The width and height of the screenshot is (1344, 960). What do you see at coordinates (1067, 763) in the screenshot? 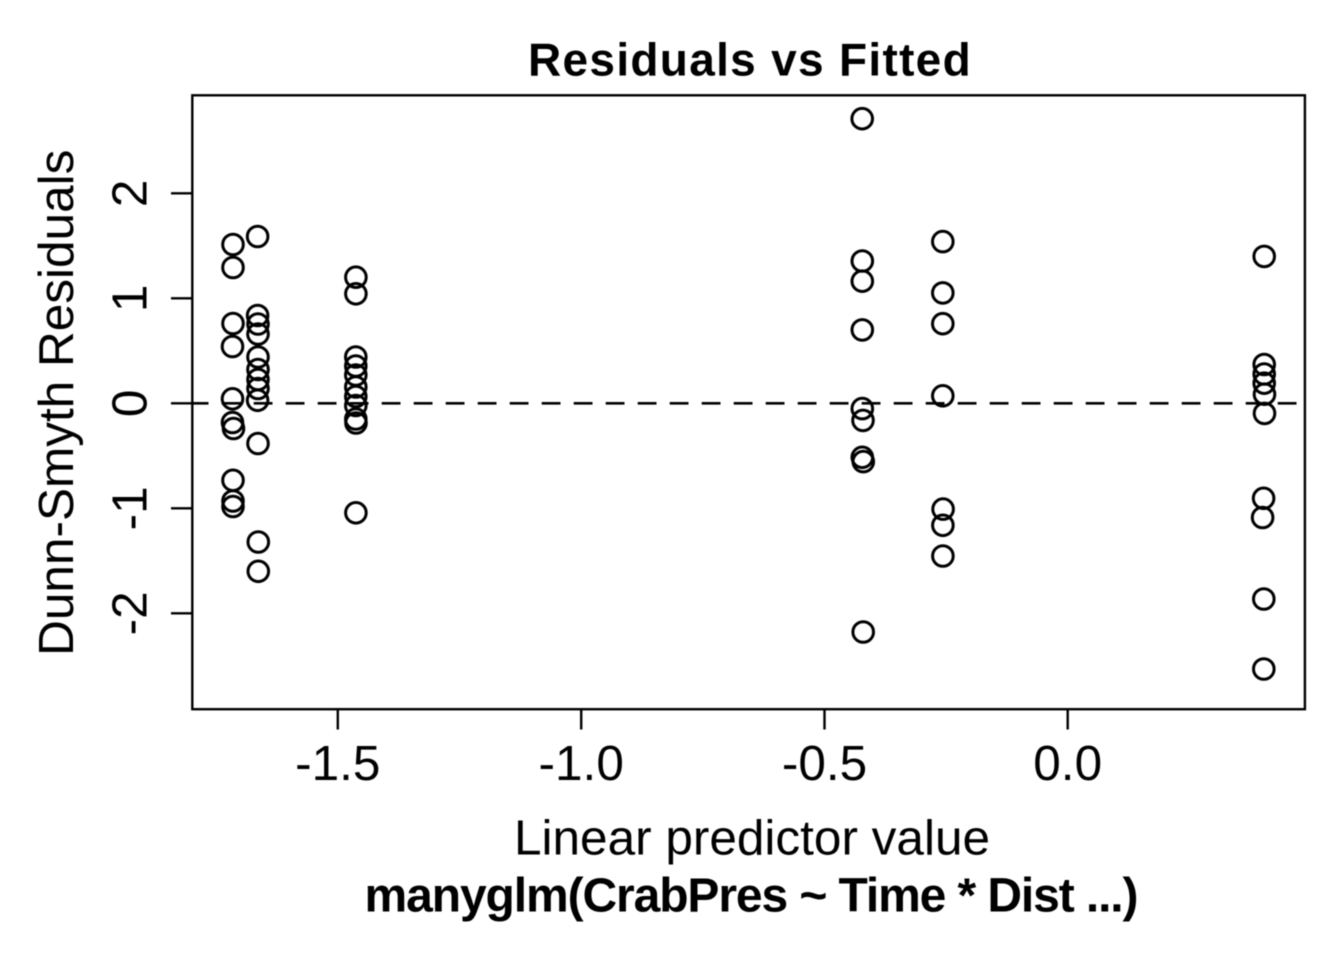
I see `svg-text: 0.0` at bounding box center [1067, 763].